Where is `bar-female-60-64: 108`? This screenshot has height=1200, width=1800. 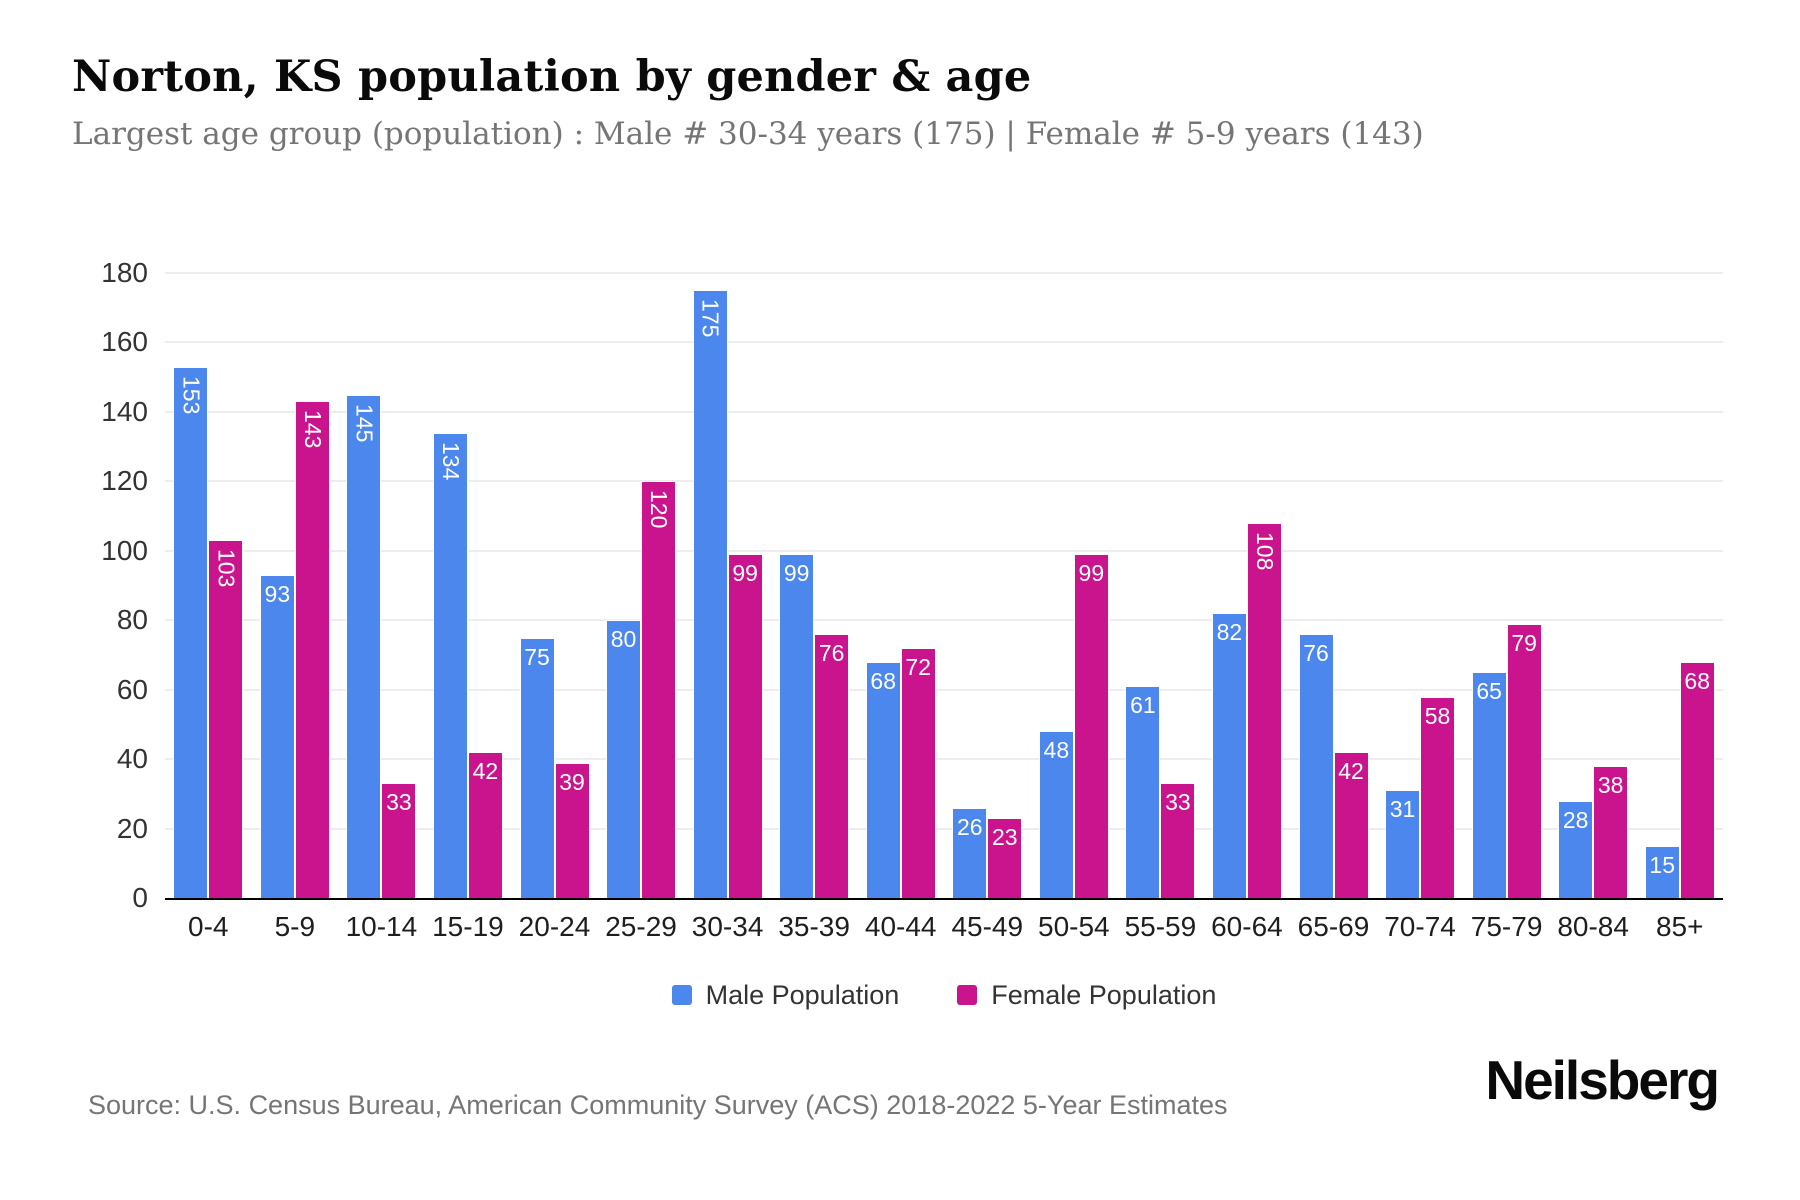
bar-female-60-64: 108 is located at coordinates (1264, 710).